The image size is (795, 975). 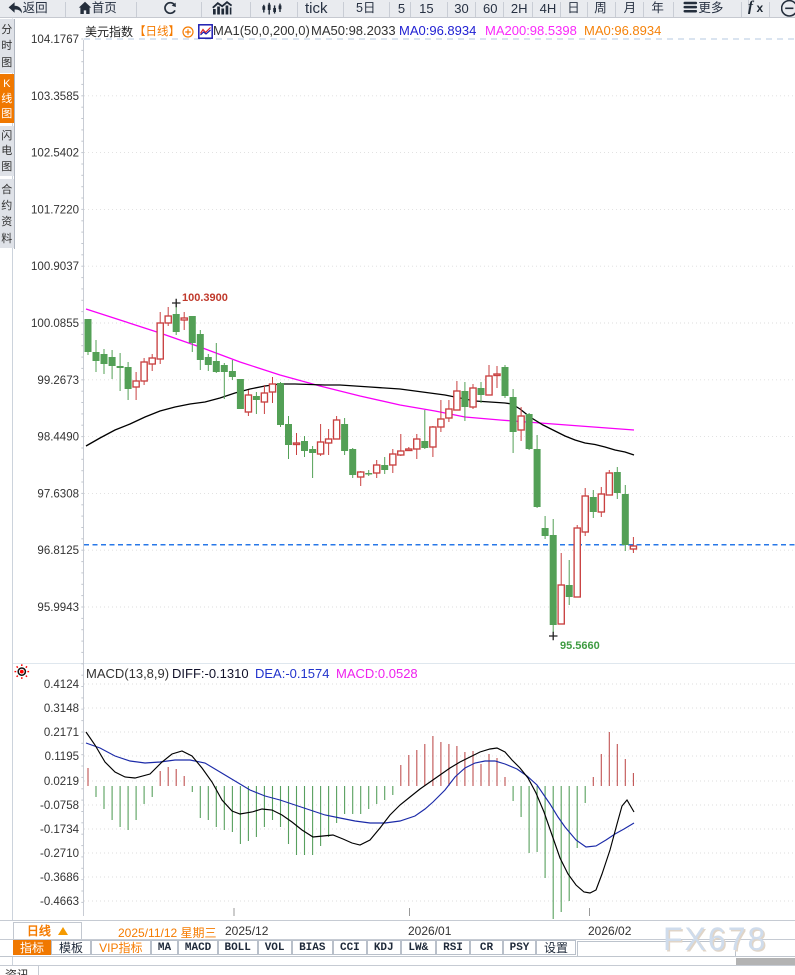 What do you see at coordinates (580, 646) in the screenshot?
I see `svg-text: 95.5660` at bounding box center [580, 646].